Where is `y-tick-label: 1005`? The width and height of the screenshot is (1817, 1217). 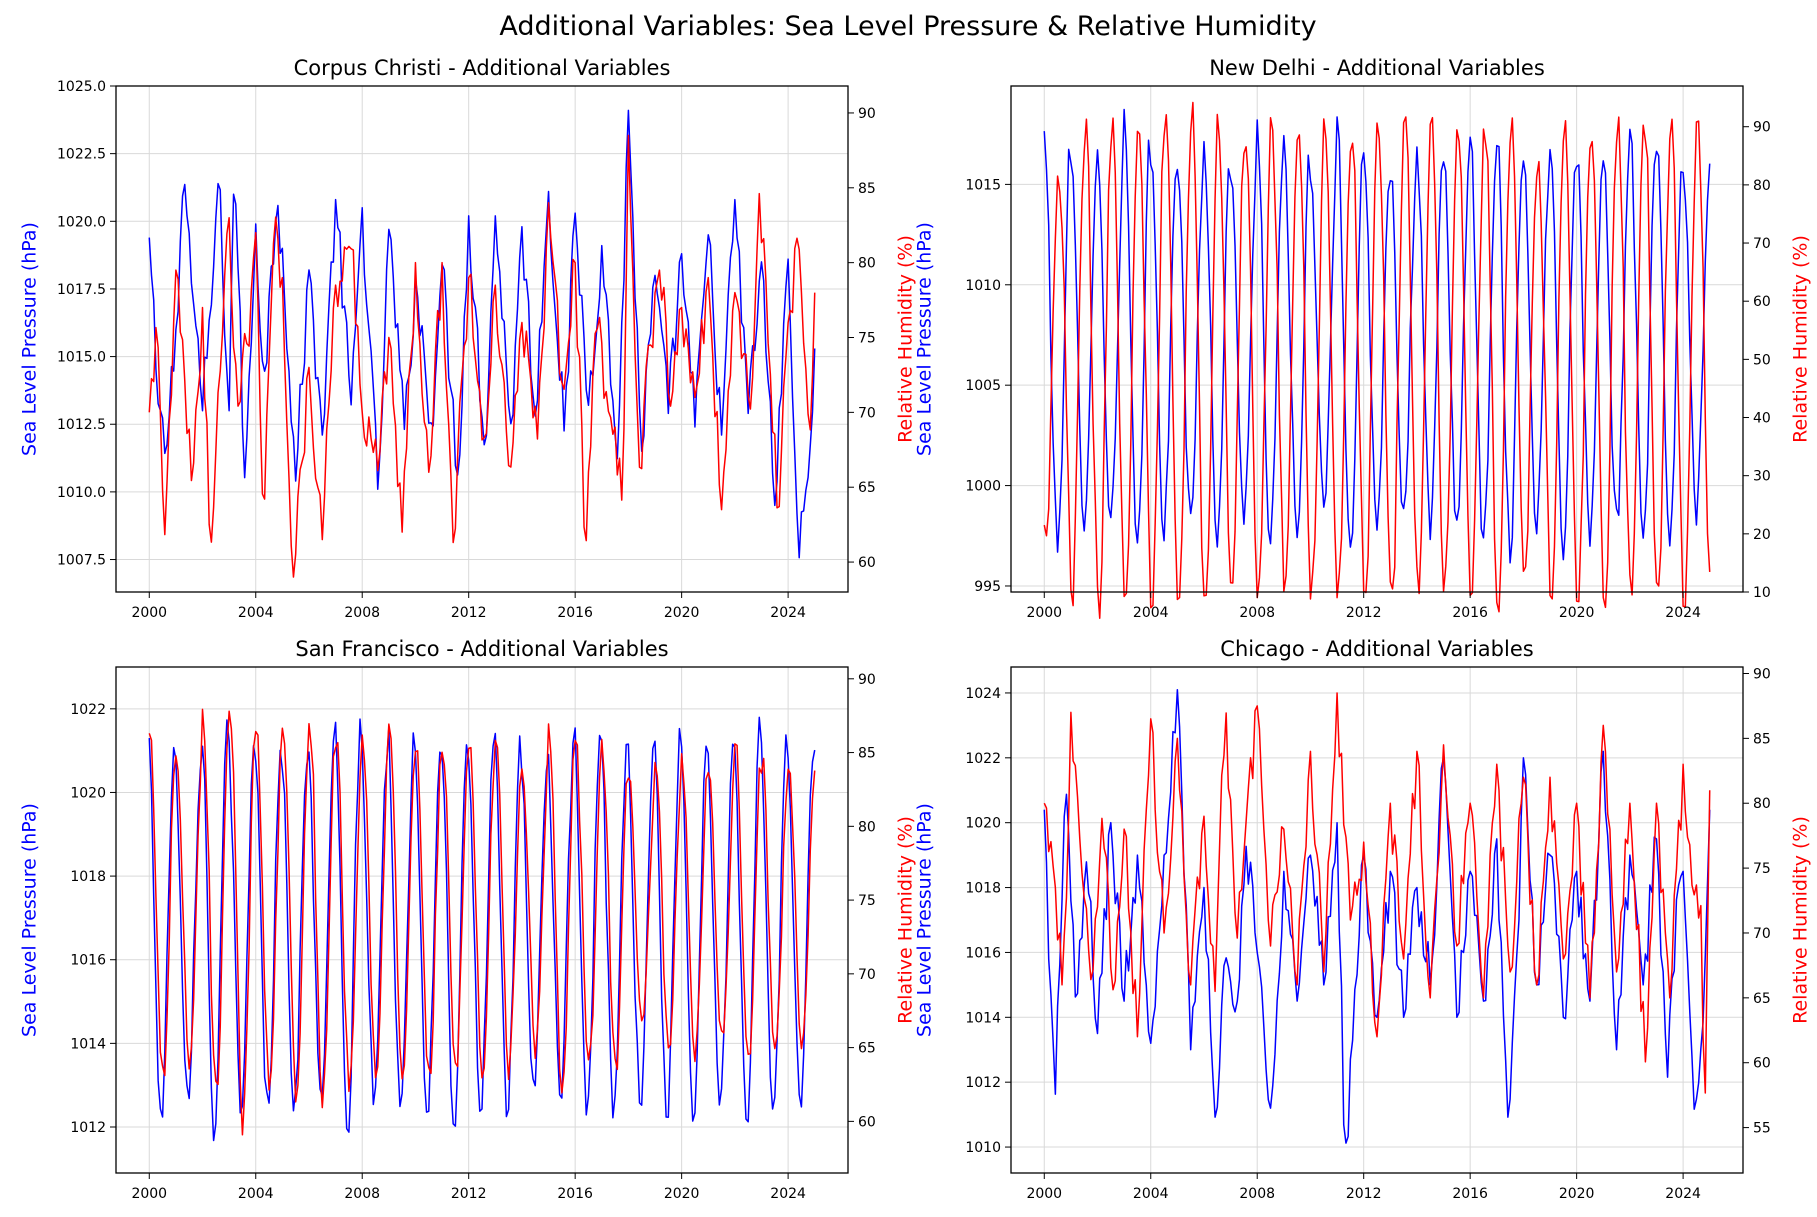 y-tick-label: 1005 is located at coordinates (983, 386).